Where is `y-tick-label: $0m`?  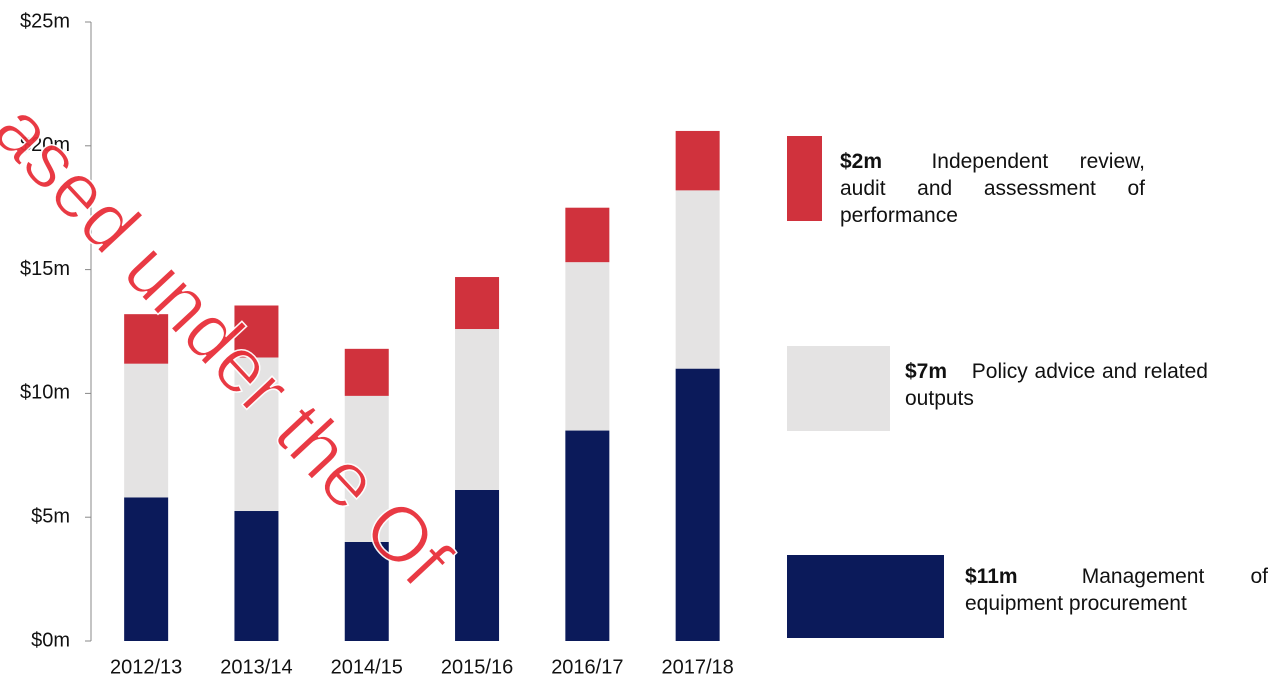
y-tick-label: $0m is located at coordinates (50, 640).